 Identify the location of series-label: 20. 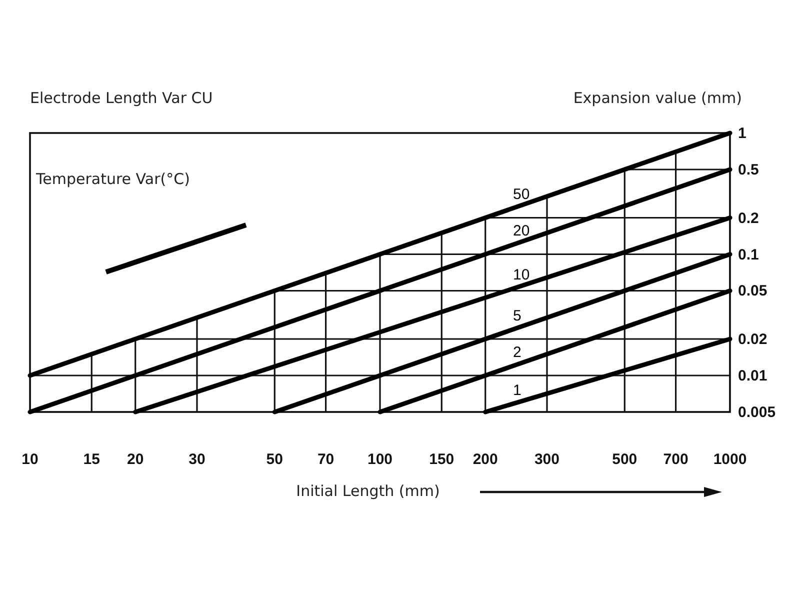
(521, 231).